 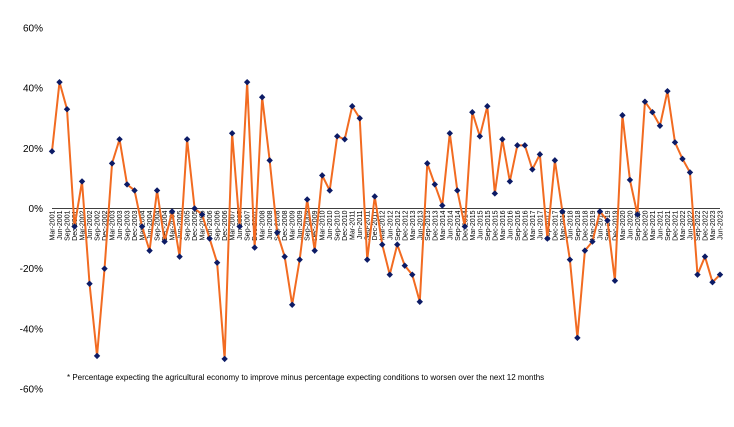 What do you see at coordinates (165, 225) in the screenshot?
I see `x-tick-label: Dec-2004` at bounding box center [165, 225].